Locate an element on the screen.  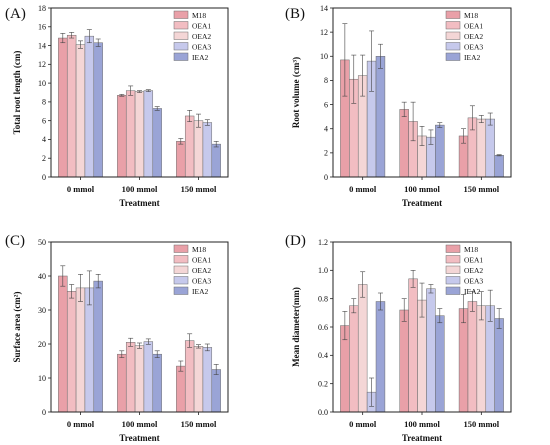
y-tick-label-2: 0.2 is located at coordinates (323, 383).